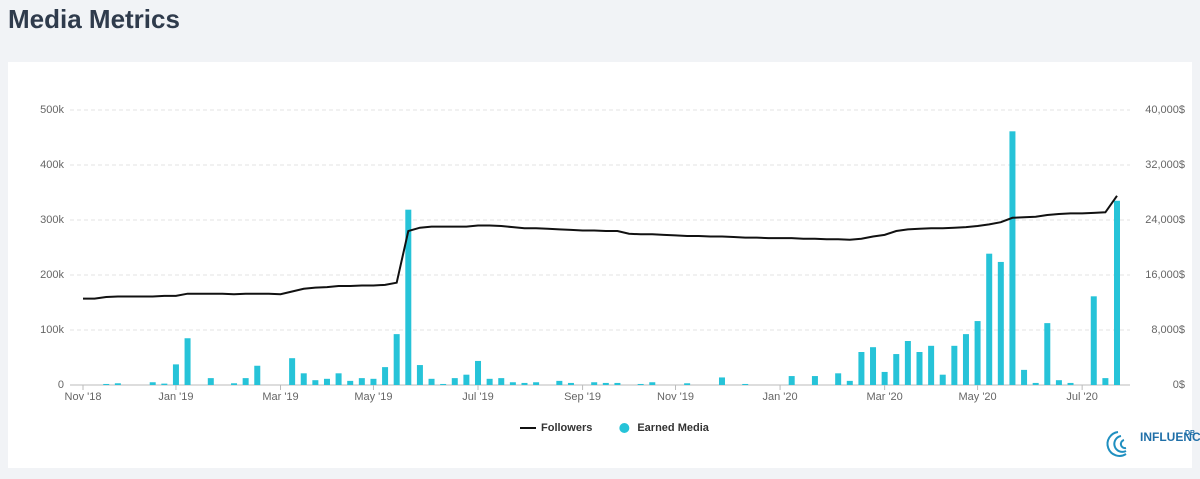 The image size is (1200, 479). What do you see at coordinates (675, 397) in the screenshot?
I see `x-tick-label: Nov '19` at bounding box center [675, 397].